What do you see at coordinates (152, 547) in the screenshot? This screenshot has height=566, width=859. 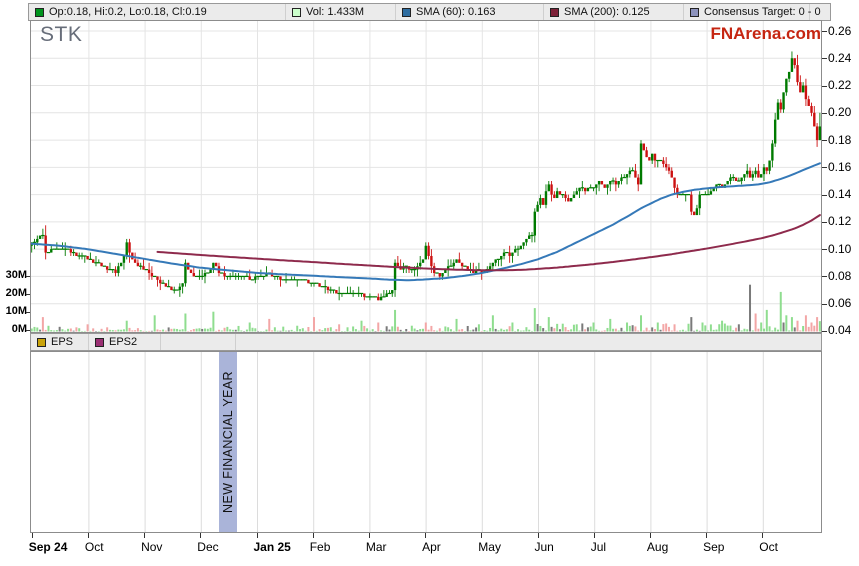 I see `month-label: Nov` at bounding box center [152, 547].